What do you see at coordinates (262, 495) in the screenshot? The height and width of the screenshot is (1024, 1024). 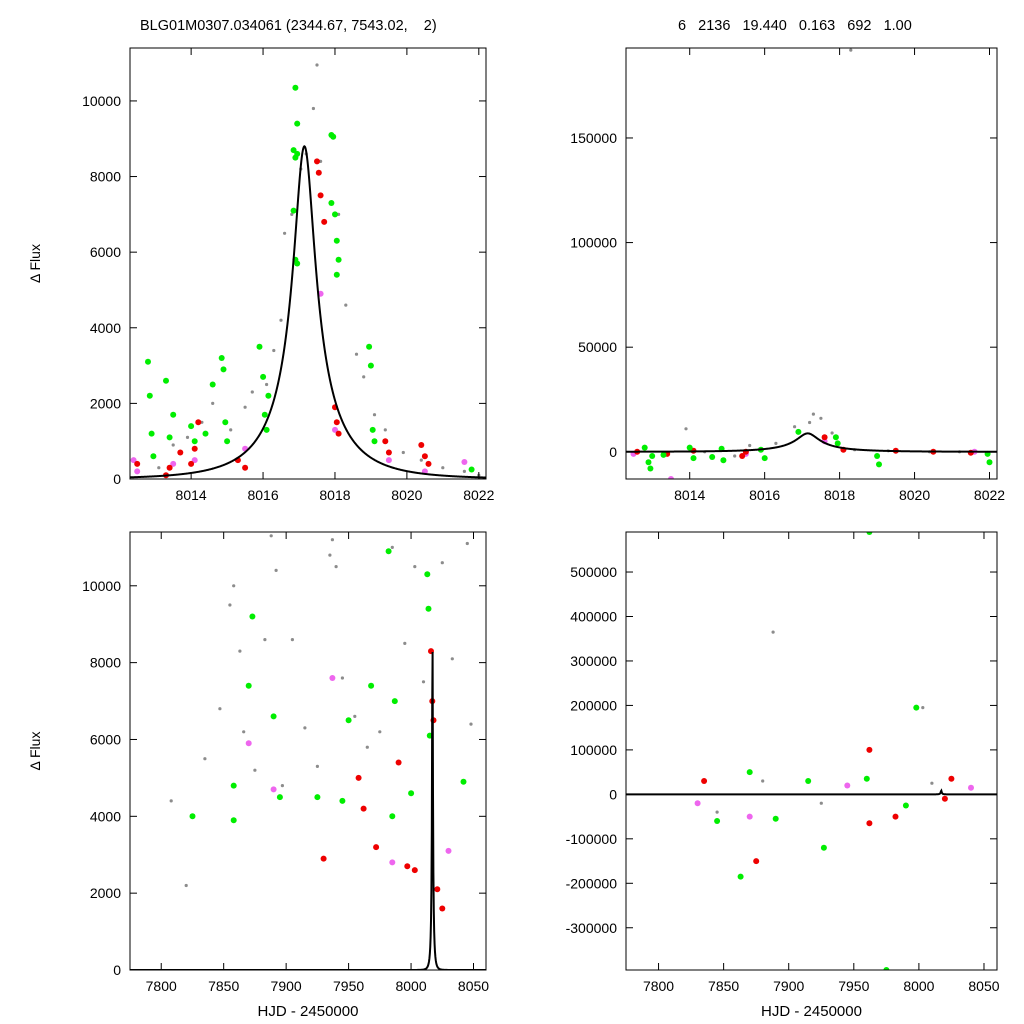 I see `x-tick-label: 8016` at bounding box center [262, 495].